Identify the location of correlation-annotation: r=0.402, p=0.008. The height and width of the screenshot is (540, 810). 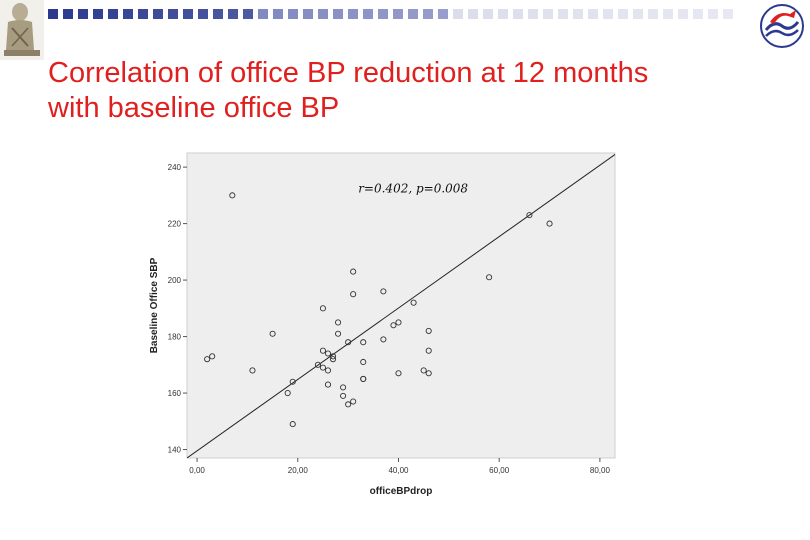
(413, 189).